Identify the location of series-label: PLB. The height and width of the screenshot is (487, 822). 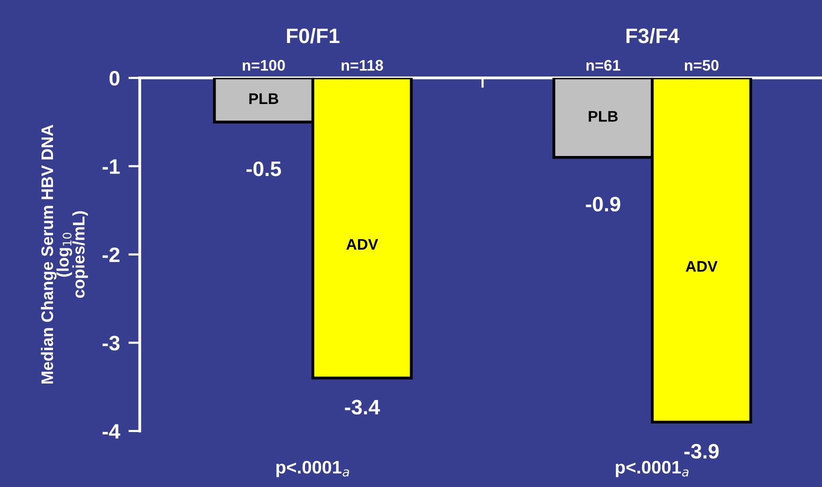
(263, 98).